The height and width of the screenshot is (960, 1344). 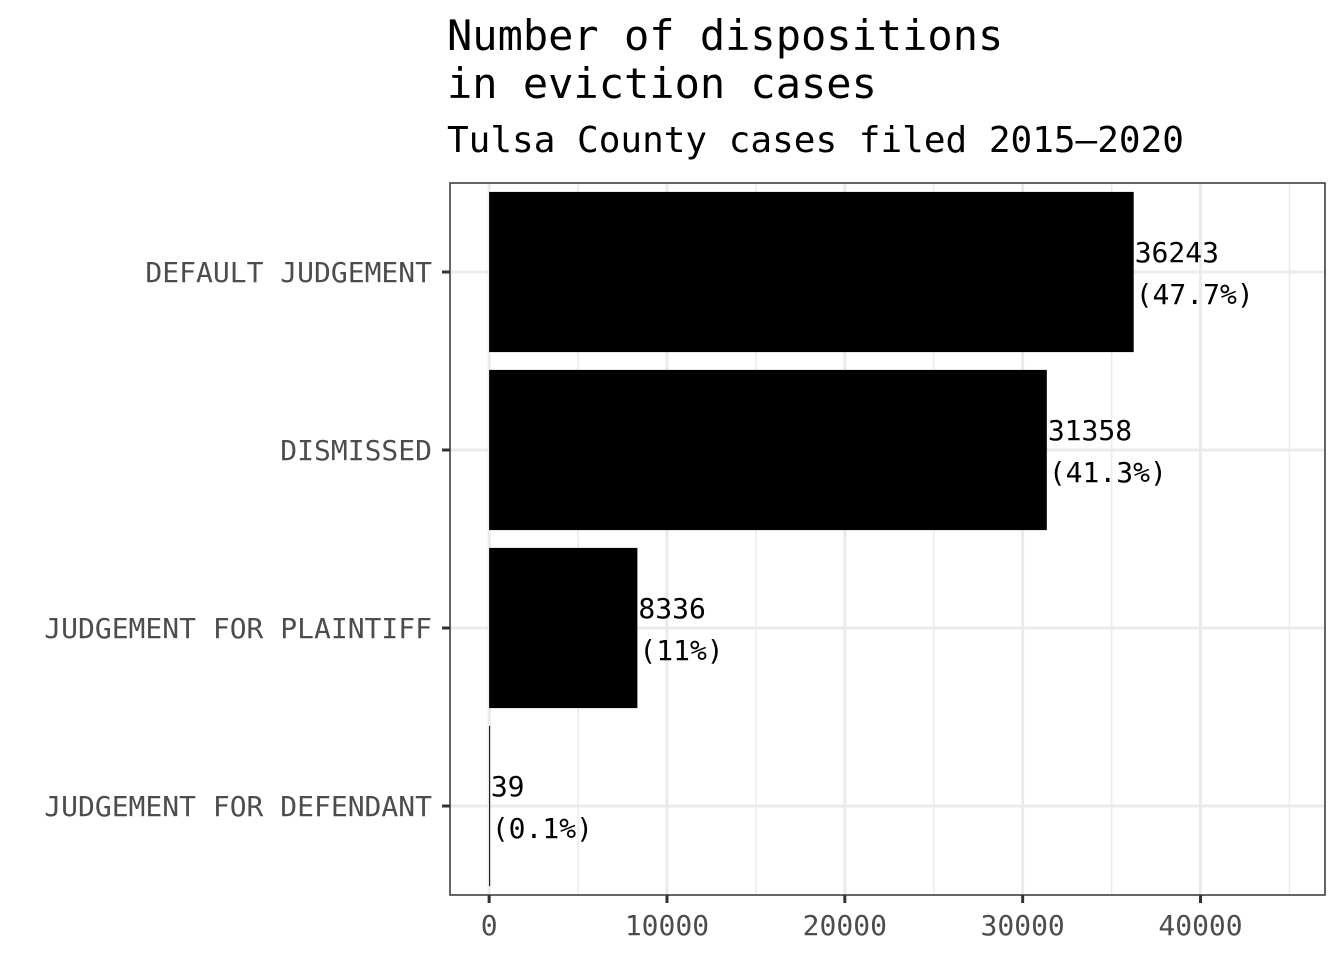 What do you see at coordinates (1108, 472) in the screenshot?
I see `bar-percent-label: (41.3%)` at bounding box center [1108, 472].